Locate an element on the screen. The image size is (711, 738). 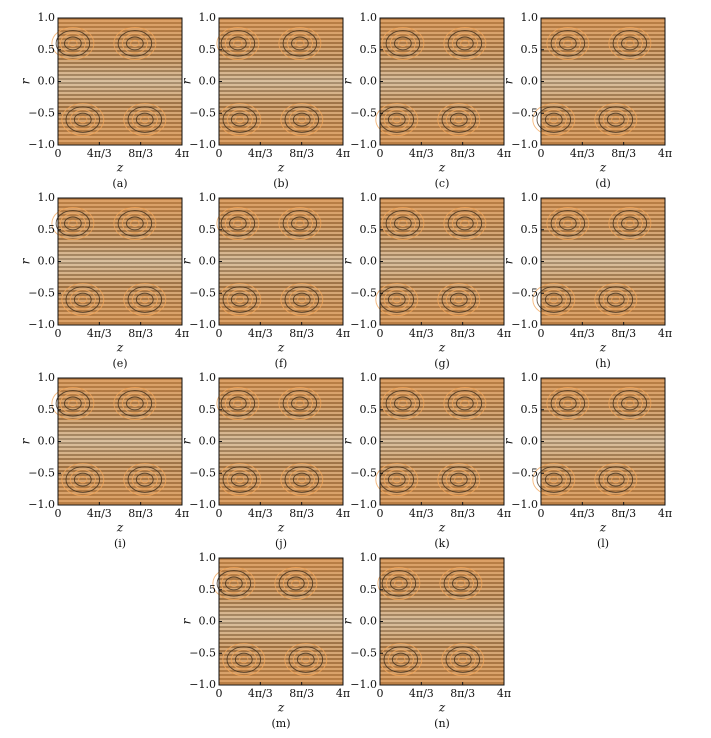
panel-label: (h) is located at coordinates (603, 363).